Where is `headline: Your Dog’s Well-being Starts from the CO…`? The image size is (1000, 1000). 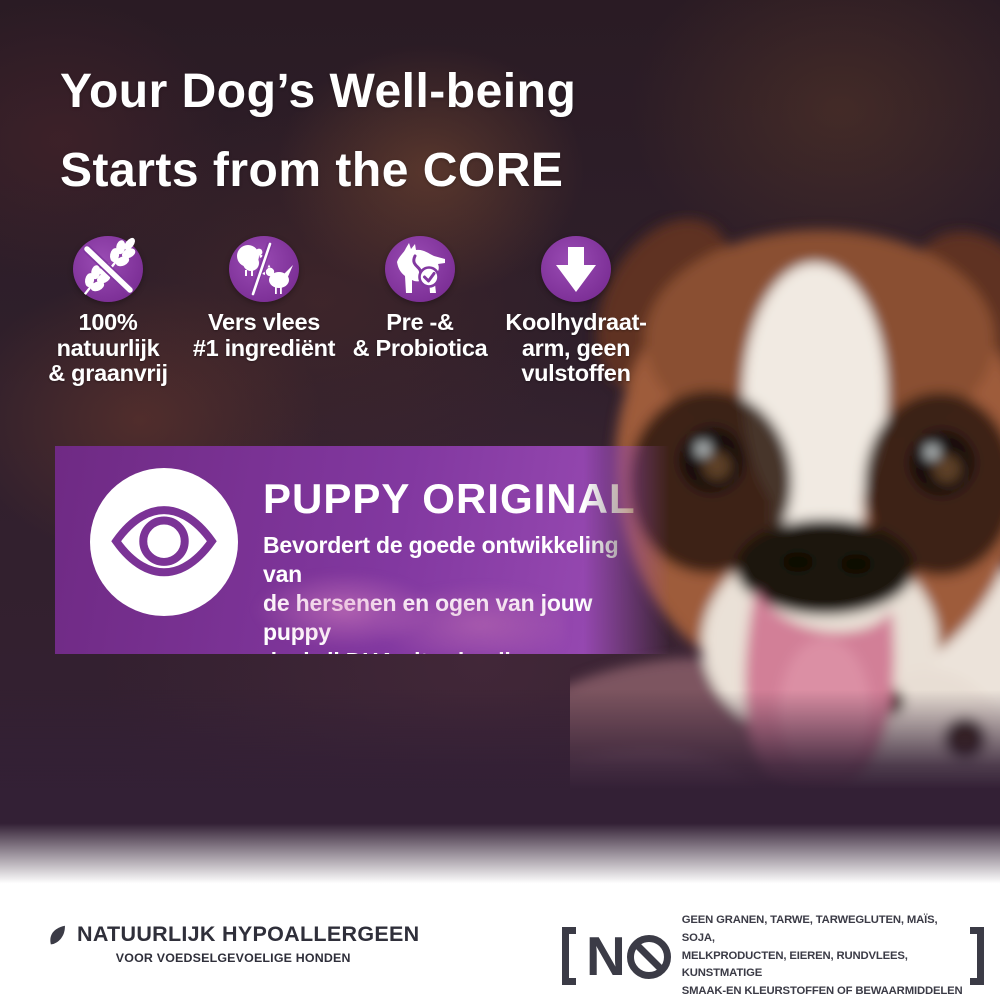 headline: Your Dog’s Well-being Starts from the CO… is located at coordinates (318, 131).